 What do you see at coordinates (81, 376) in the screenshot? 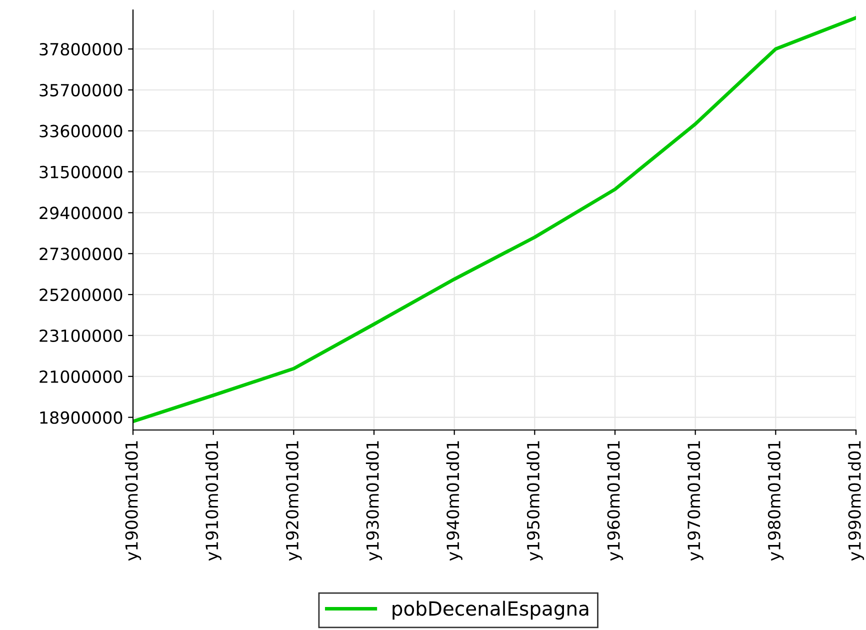
I see `y-tick-label: 21000000` at bounding box center [81, 376].